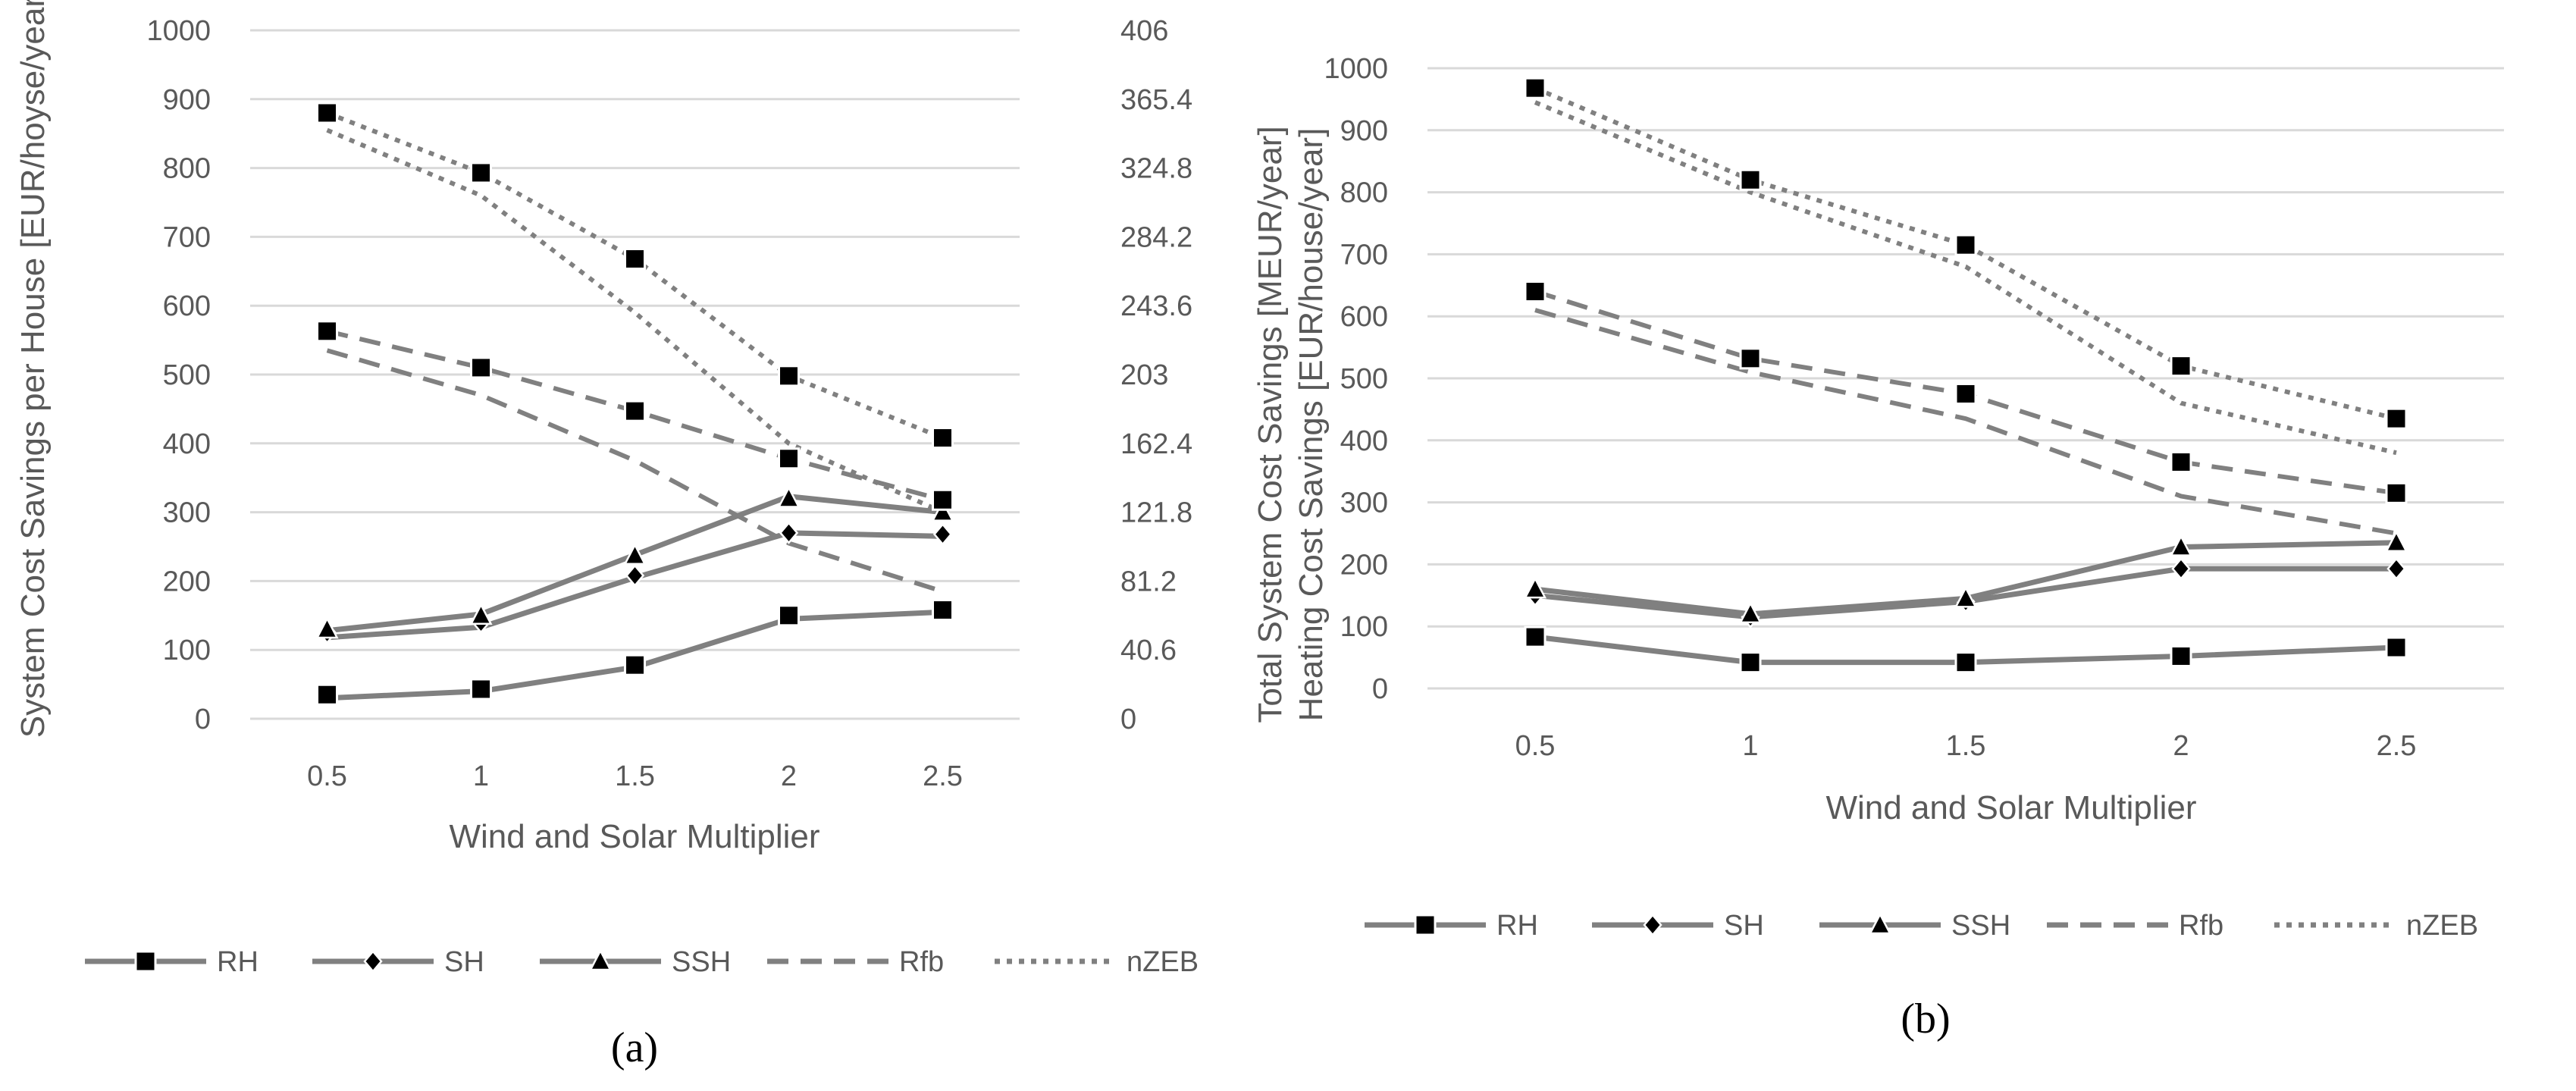 Image resolution: width=2576 pixels, height=1091 pixels. Describe the element at coordinates (635, 653) in the screenshot. I see `series-rh-total` at that location.